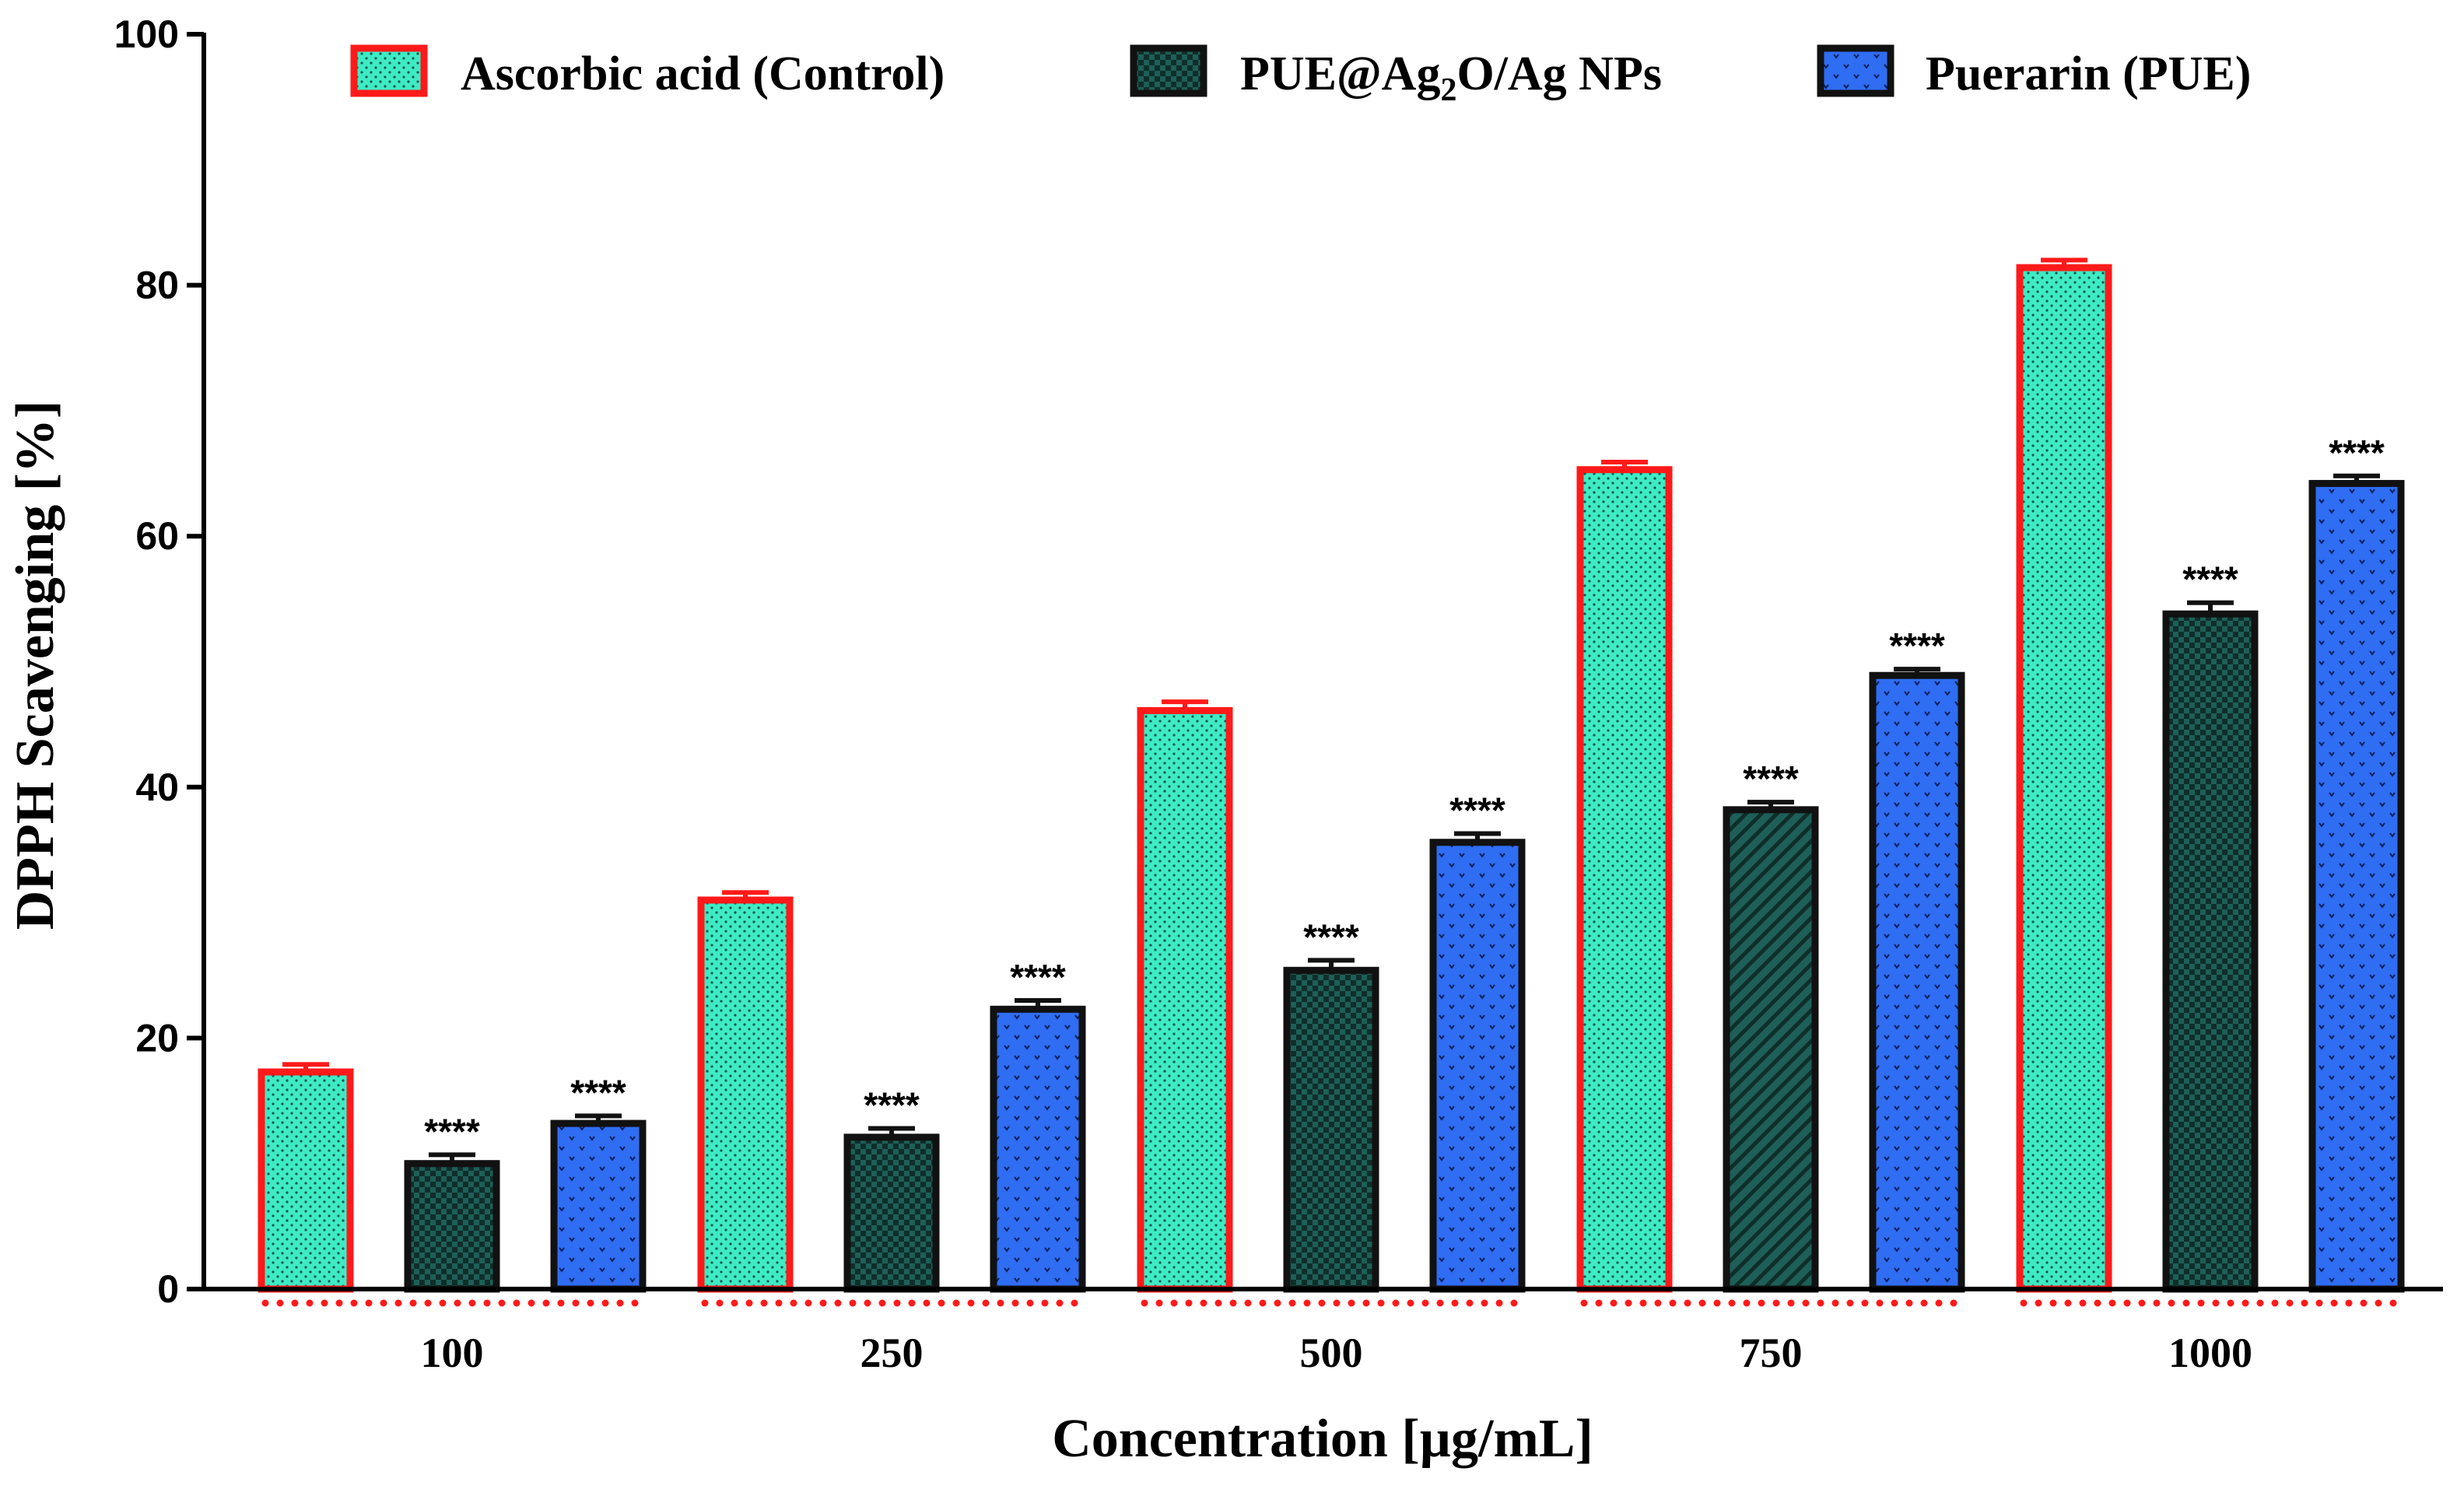  Describe the element at coordinates (1322, 1439) in the screenshot. I see `x-axis-title: Concentration [µg/mL]` at that location.